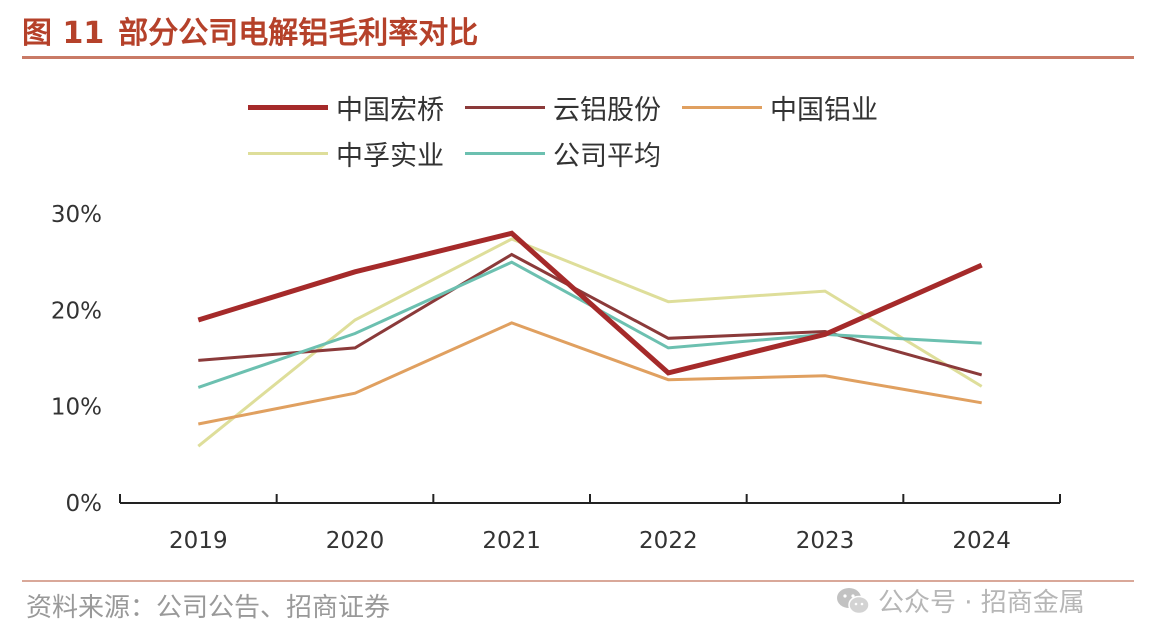 This screenshot has width=1157, height=628. I want to click on wechat-icon, so click(853, 600).